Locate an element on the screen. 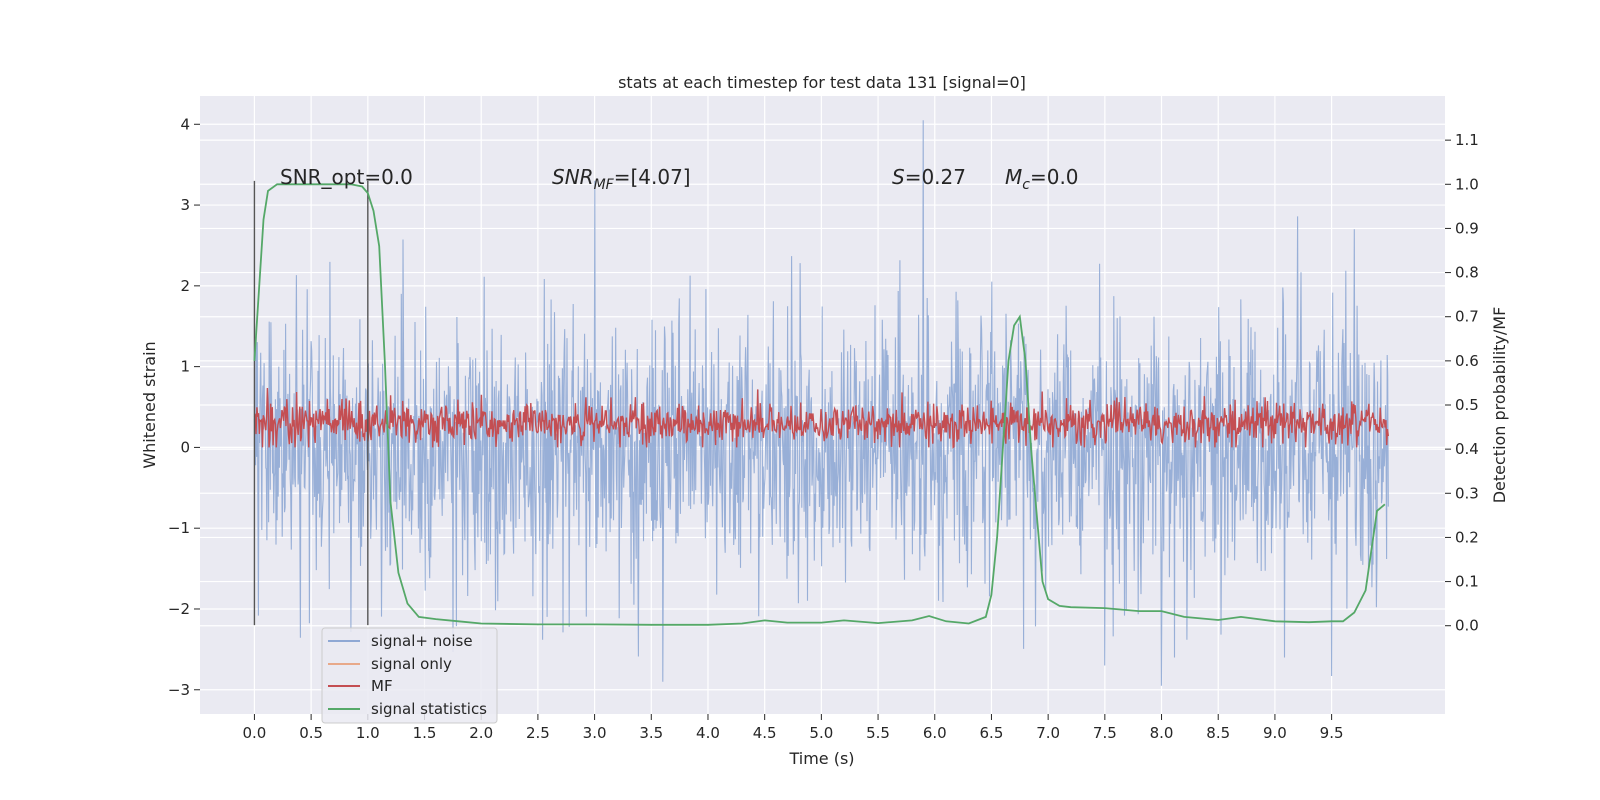  x-tick-label: 5.0 is located at coordinates (821, 733).